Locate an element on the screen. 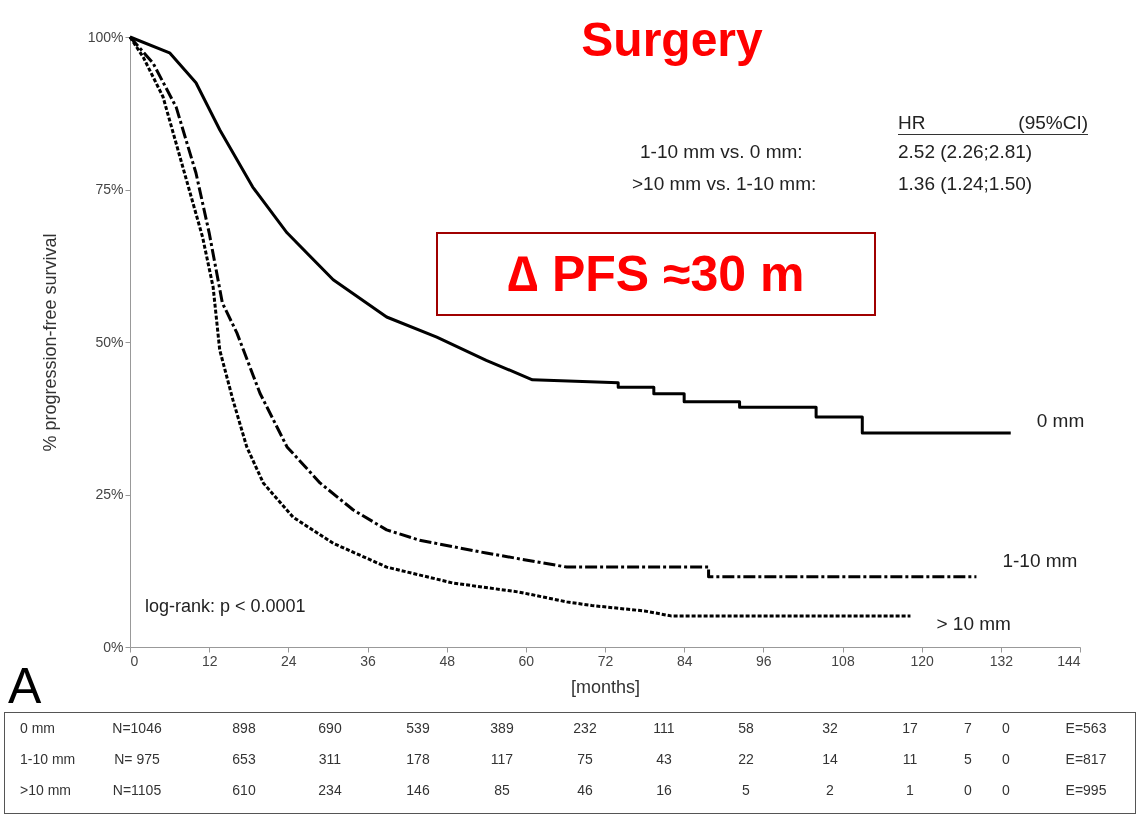 The width and height of the screenshot is (1140, 816). x-tick-label: 108 is located at coordinates (843, 660).